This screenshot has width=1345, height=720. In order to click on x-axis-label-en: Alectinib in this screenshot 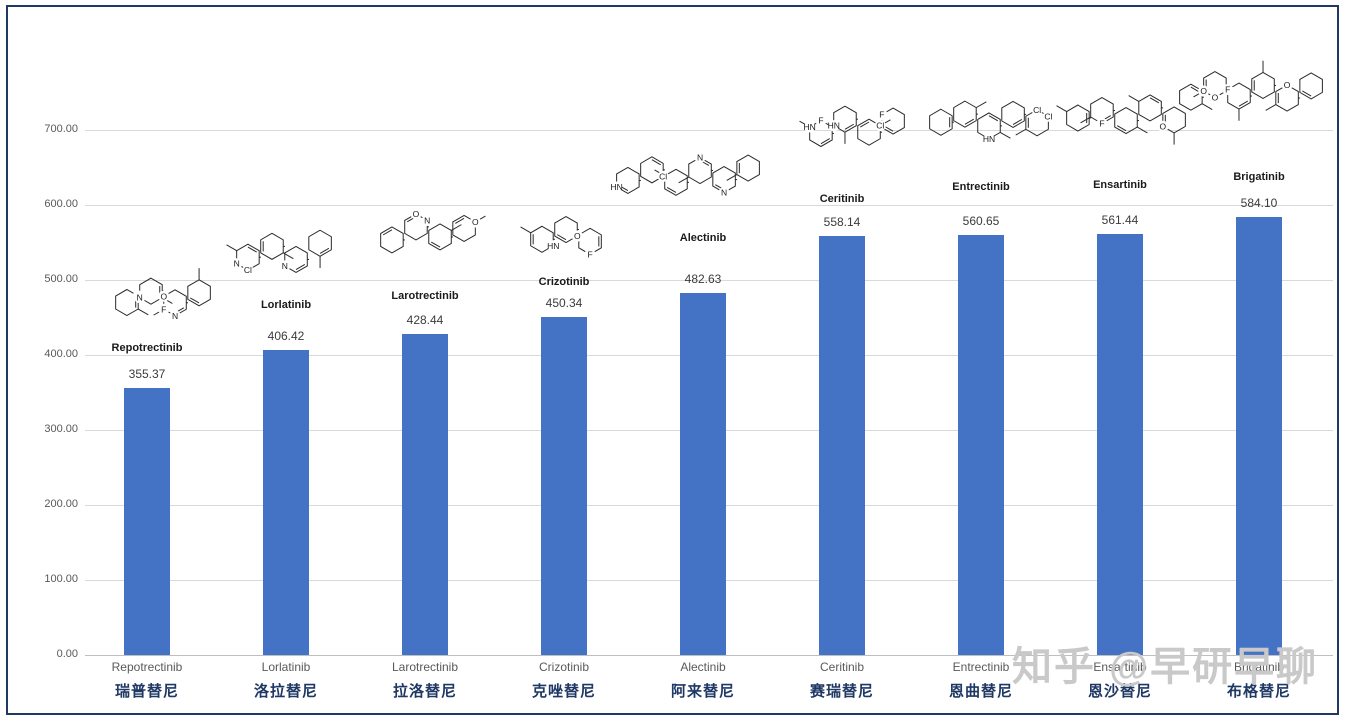, I will do `click(703, 667)`.